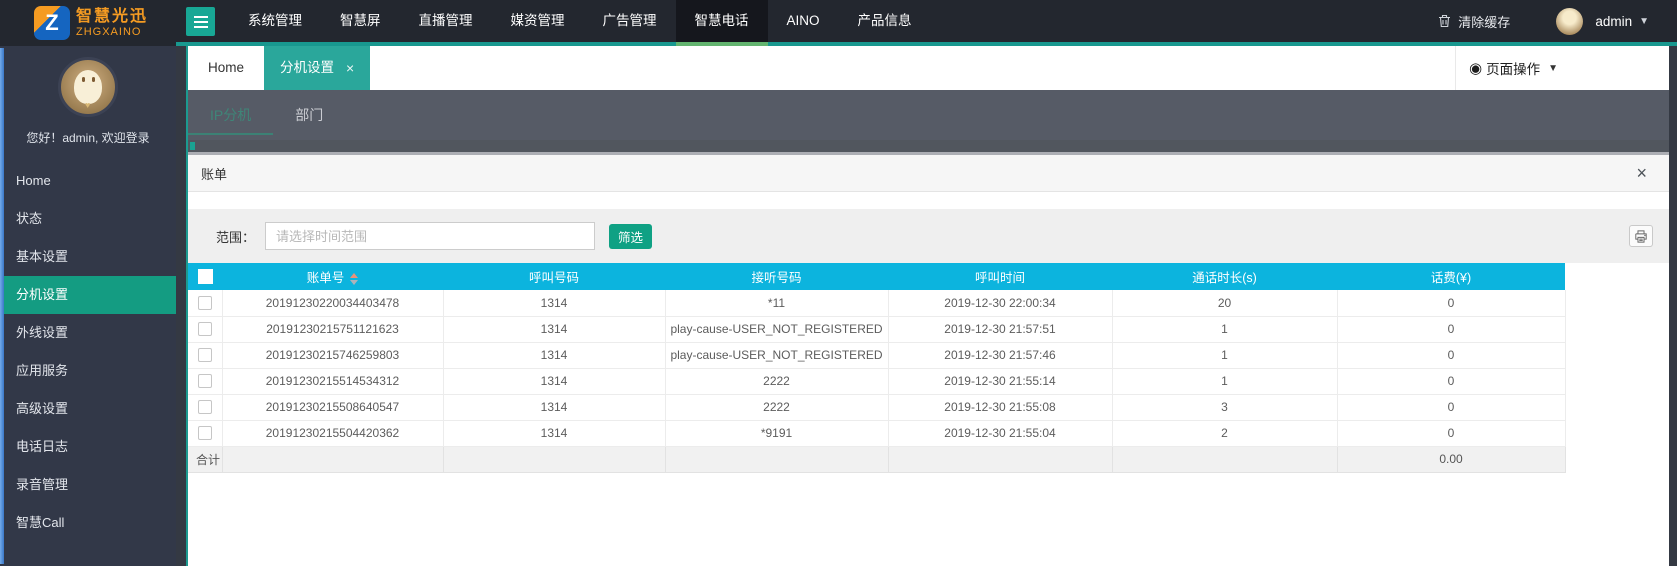 The width and height of the screenshot is (1677, 566). What do you see at coordinates (1000, 355) in the screenshot?
I see `cell-r3c4: 2019-12-30 21:57:46` at bounding box center [1000, 355].